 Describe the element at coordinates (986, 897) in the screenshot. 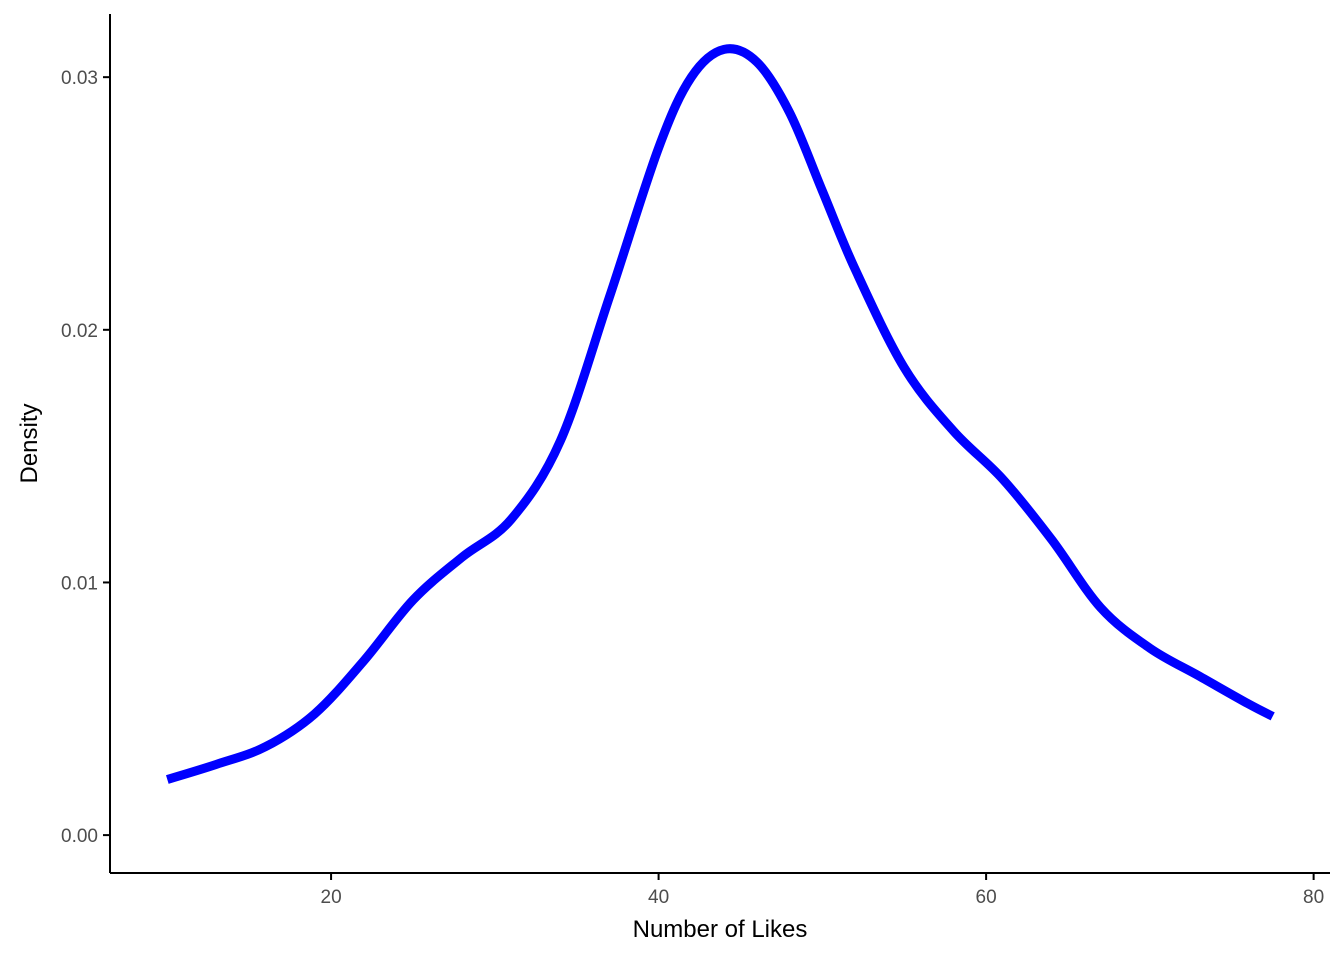

I see `x-tick-label: 60` at that location.